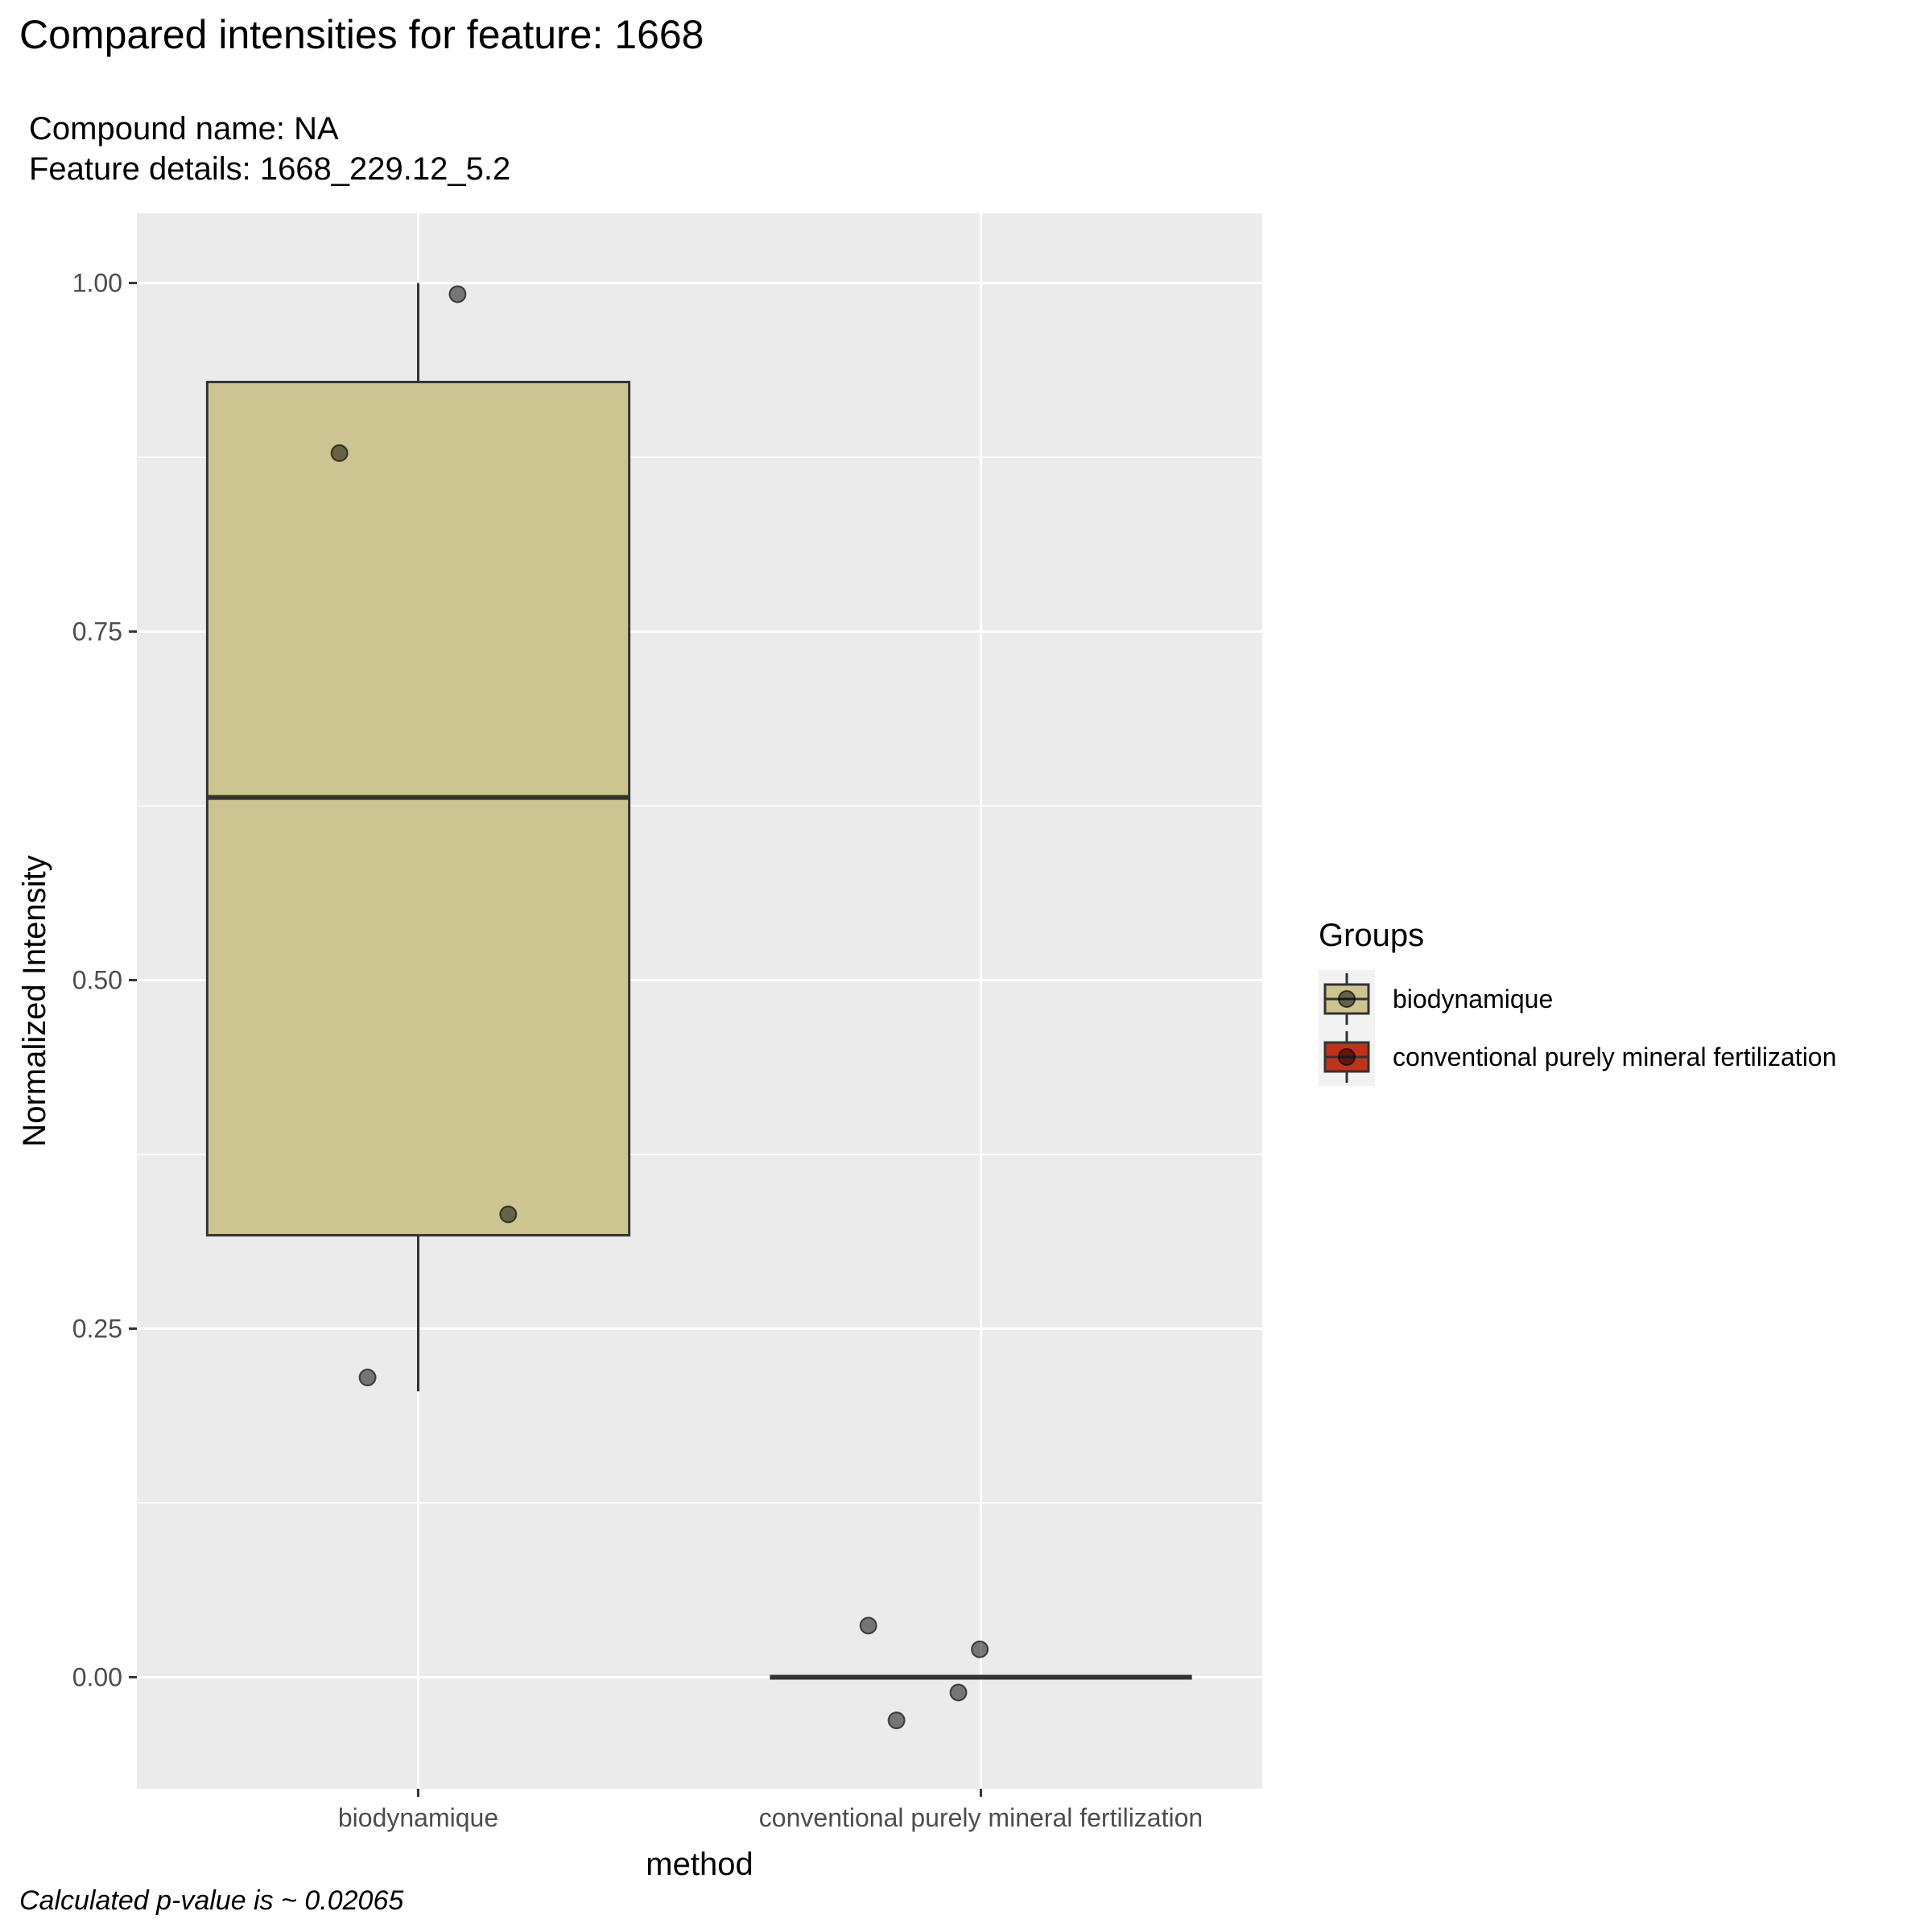  I want to click on compound-name: Compound name: NA, so click(184, 129).